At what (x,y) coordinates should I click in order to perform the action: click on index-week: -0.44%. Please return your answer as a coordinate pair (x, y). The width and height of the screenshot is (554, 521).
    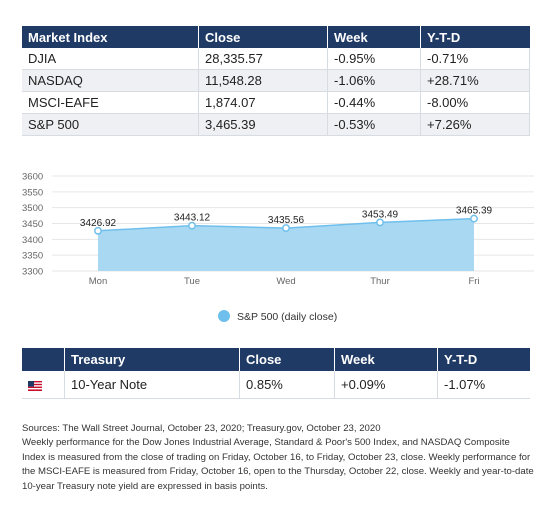
    Looking at the image, I should click on (374, 102).